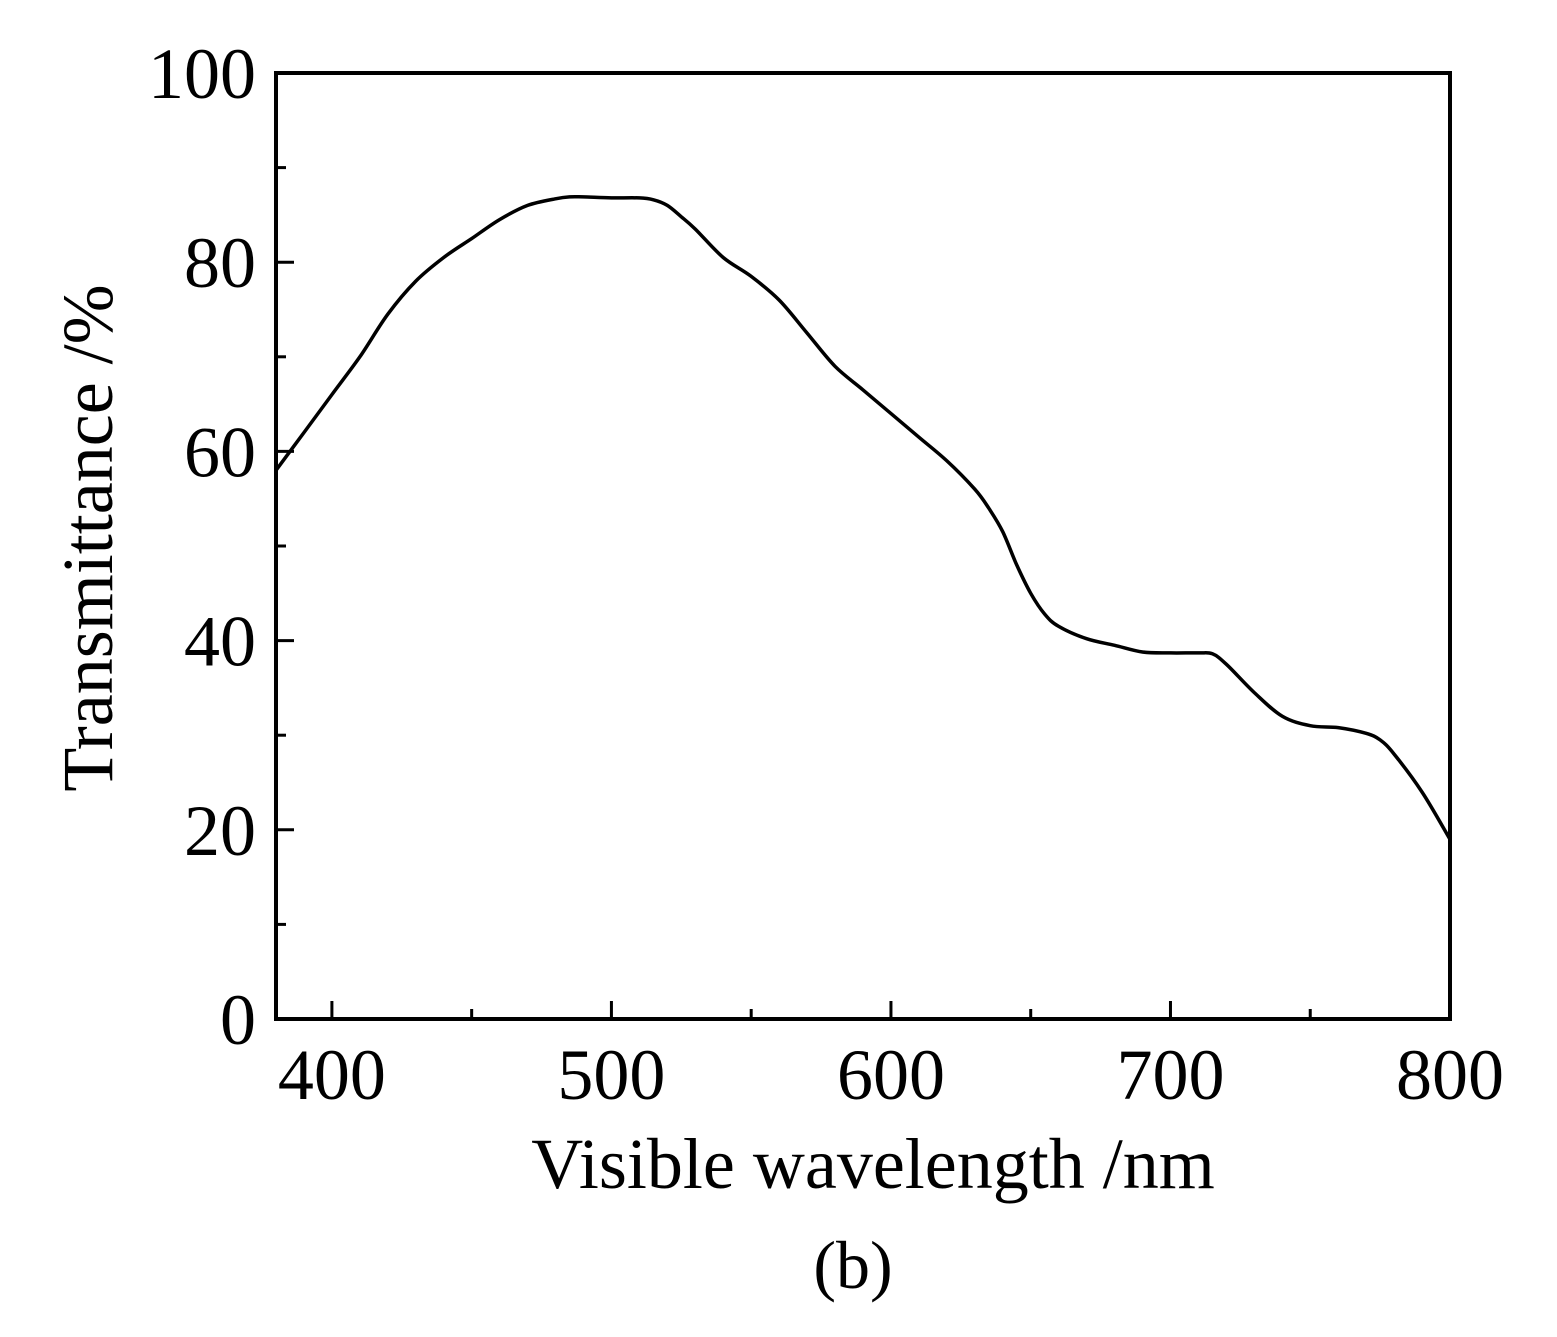  What do you see at coordinates (202, 547) in the screenshot?
I see `y-tick-labels: 0 20 40 60 80 100` at bounding box center [202, 547].